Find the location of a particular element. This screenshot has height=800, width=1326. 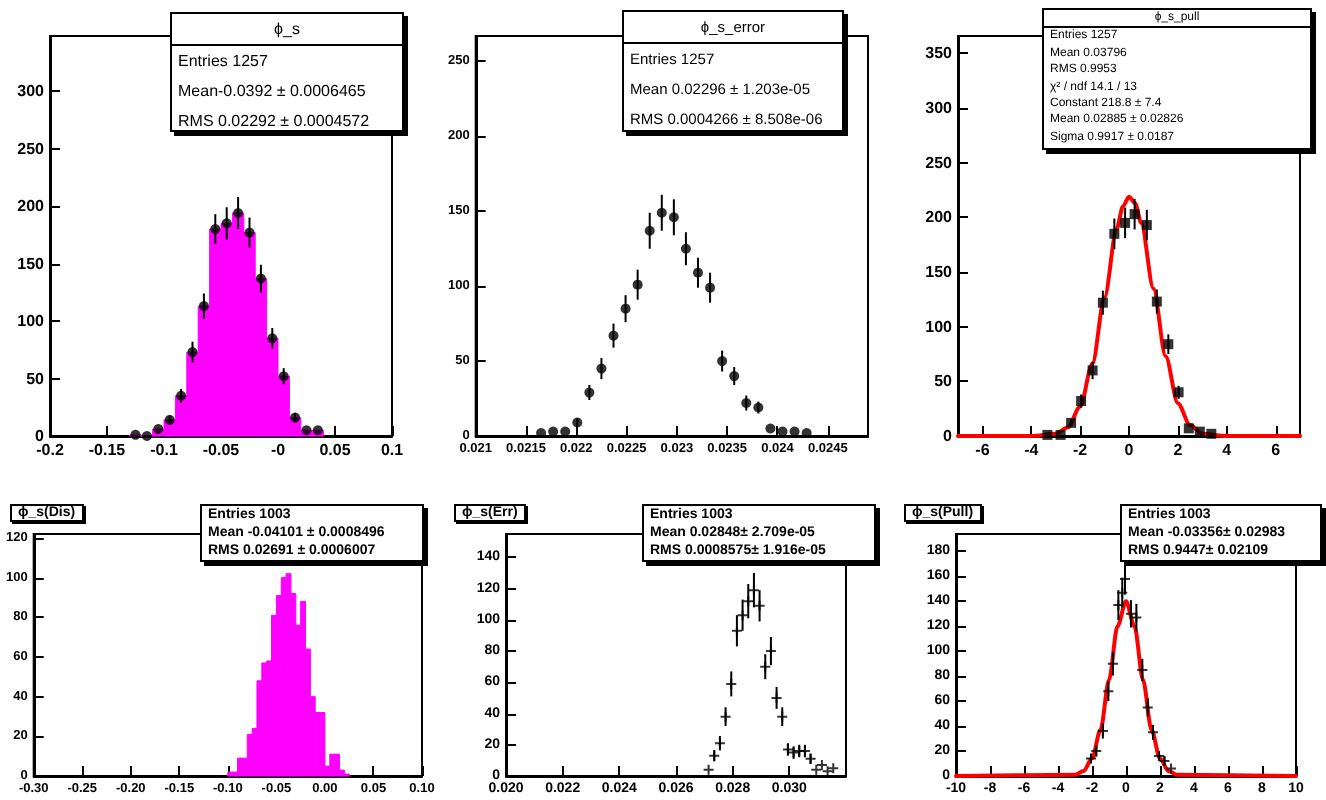

x-tick-label: 6 is located at coordinates (1276, 450).